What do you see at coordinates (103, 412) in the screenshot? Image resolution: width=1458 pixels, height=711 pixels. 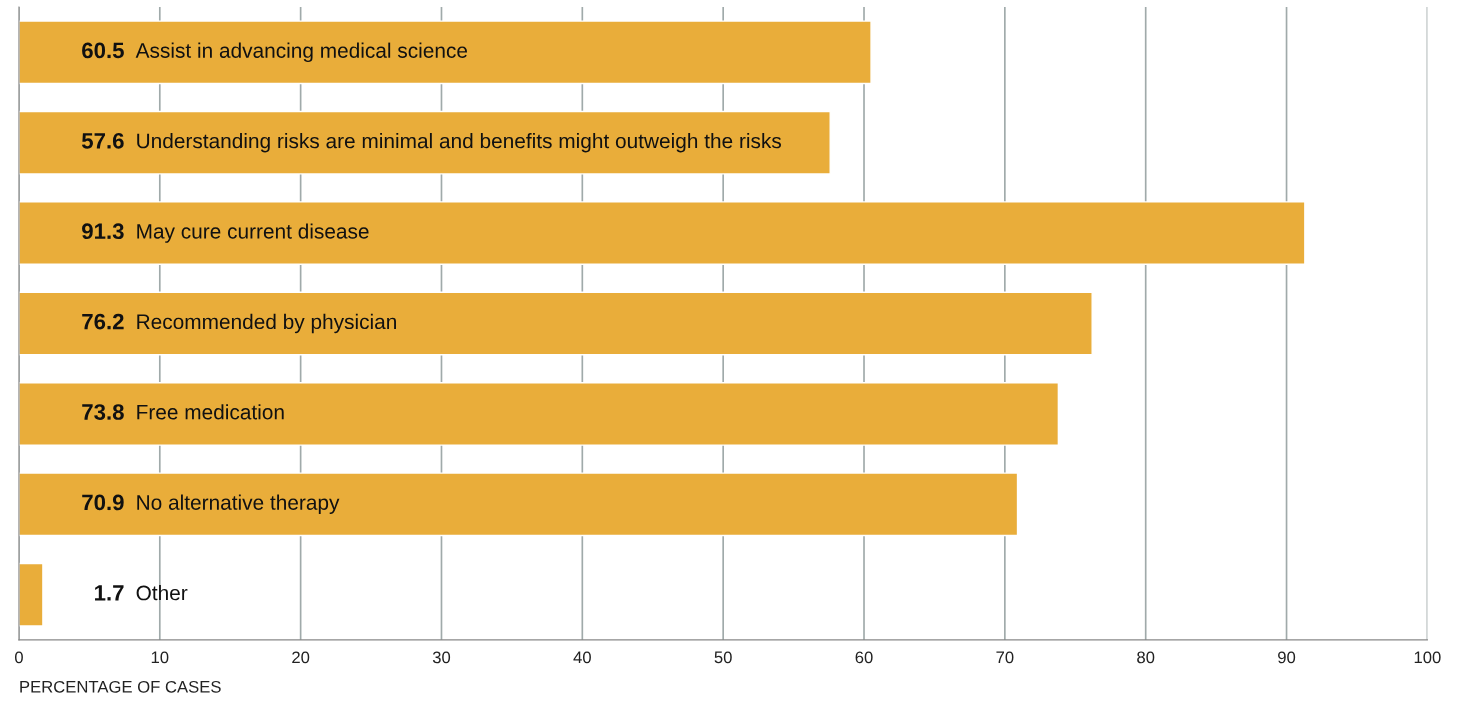 I see `data-label: 73.8` at bounding box center [103, 412].